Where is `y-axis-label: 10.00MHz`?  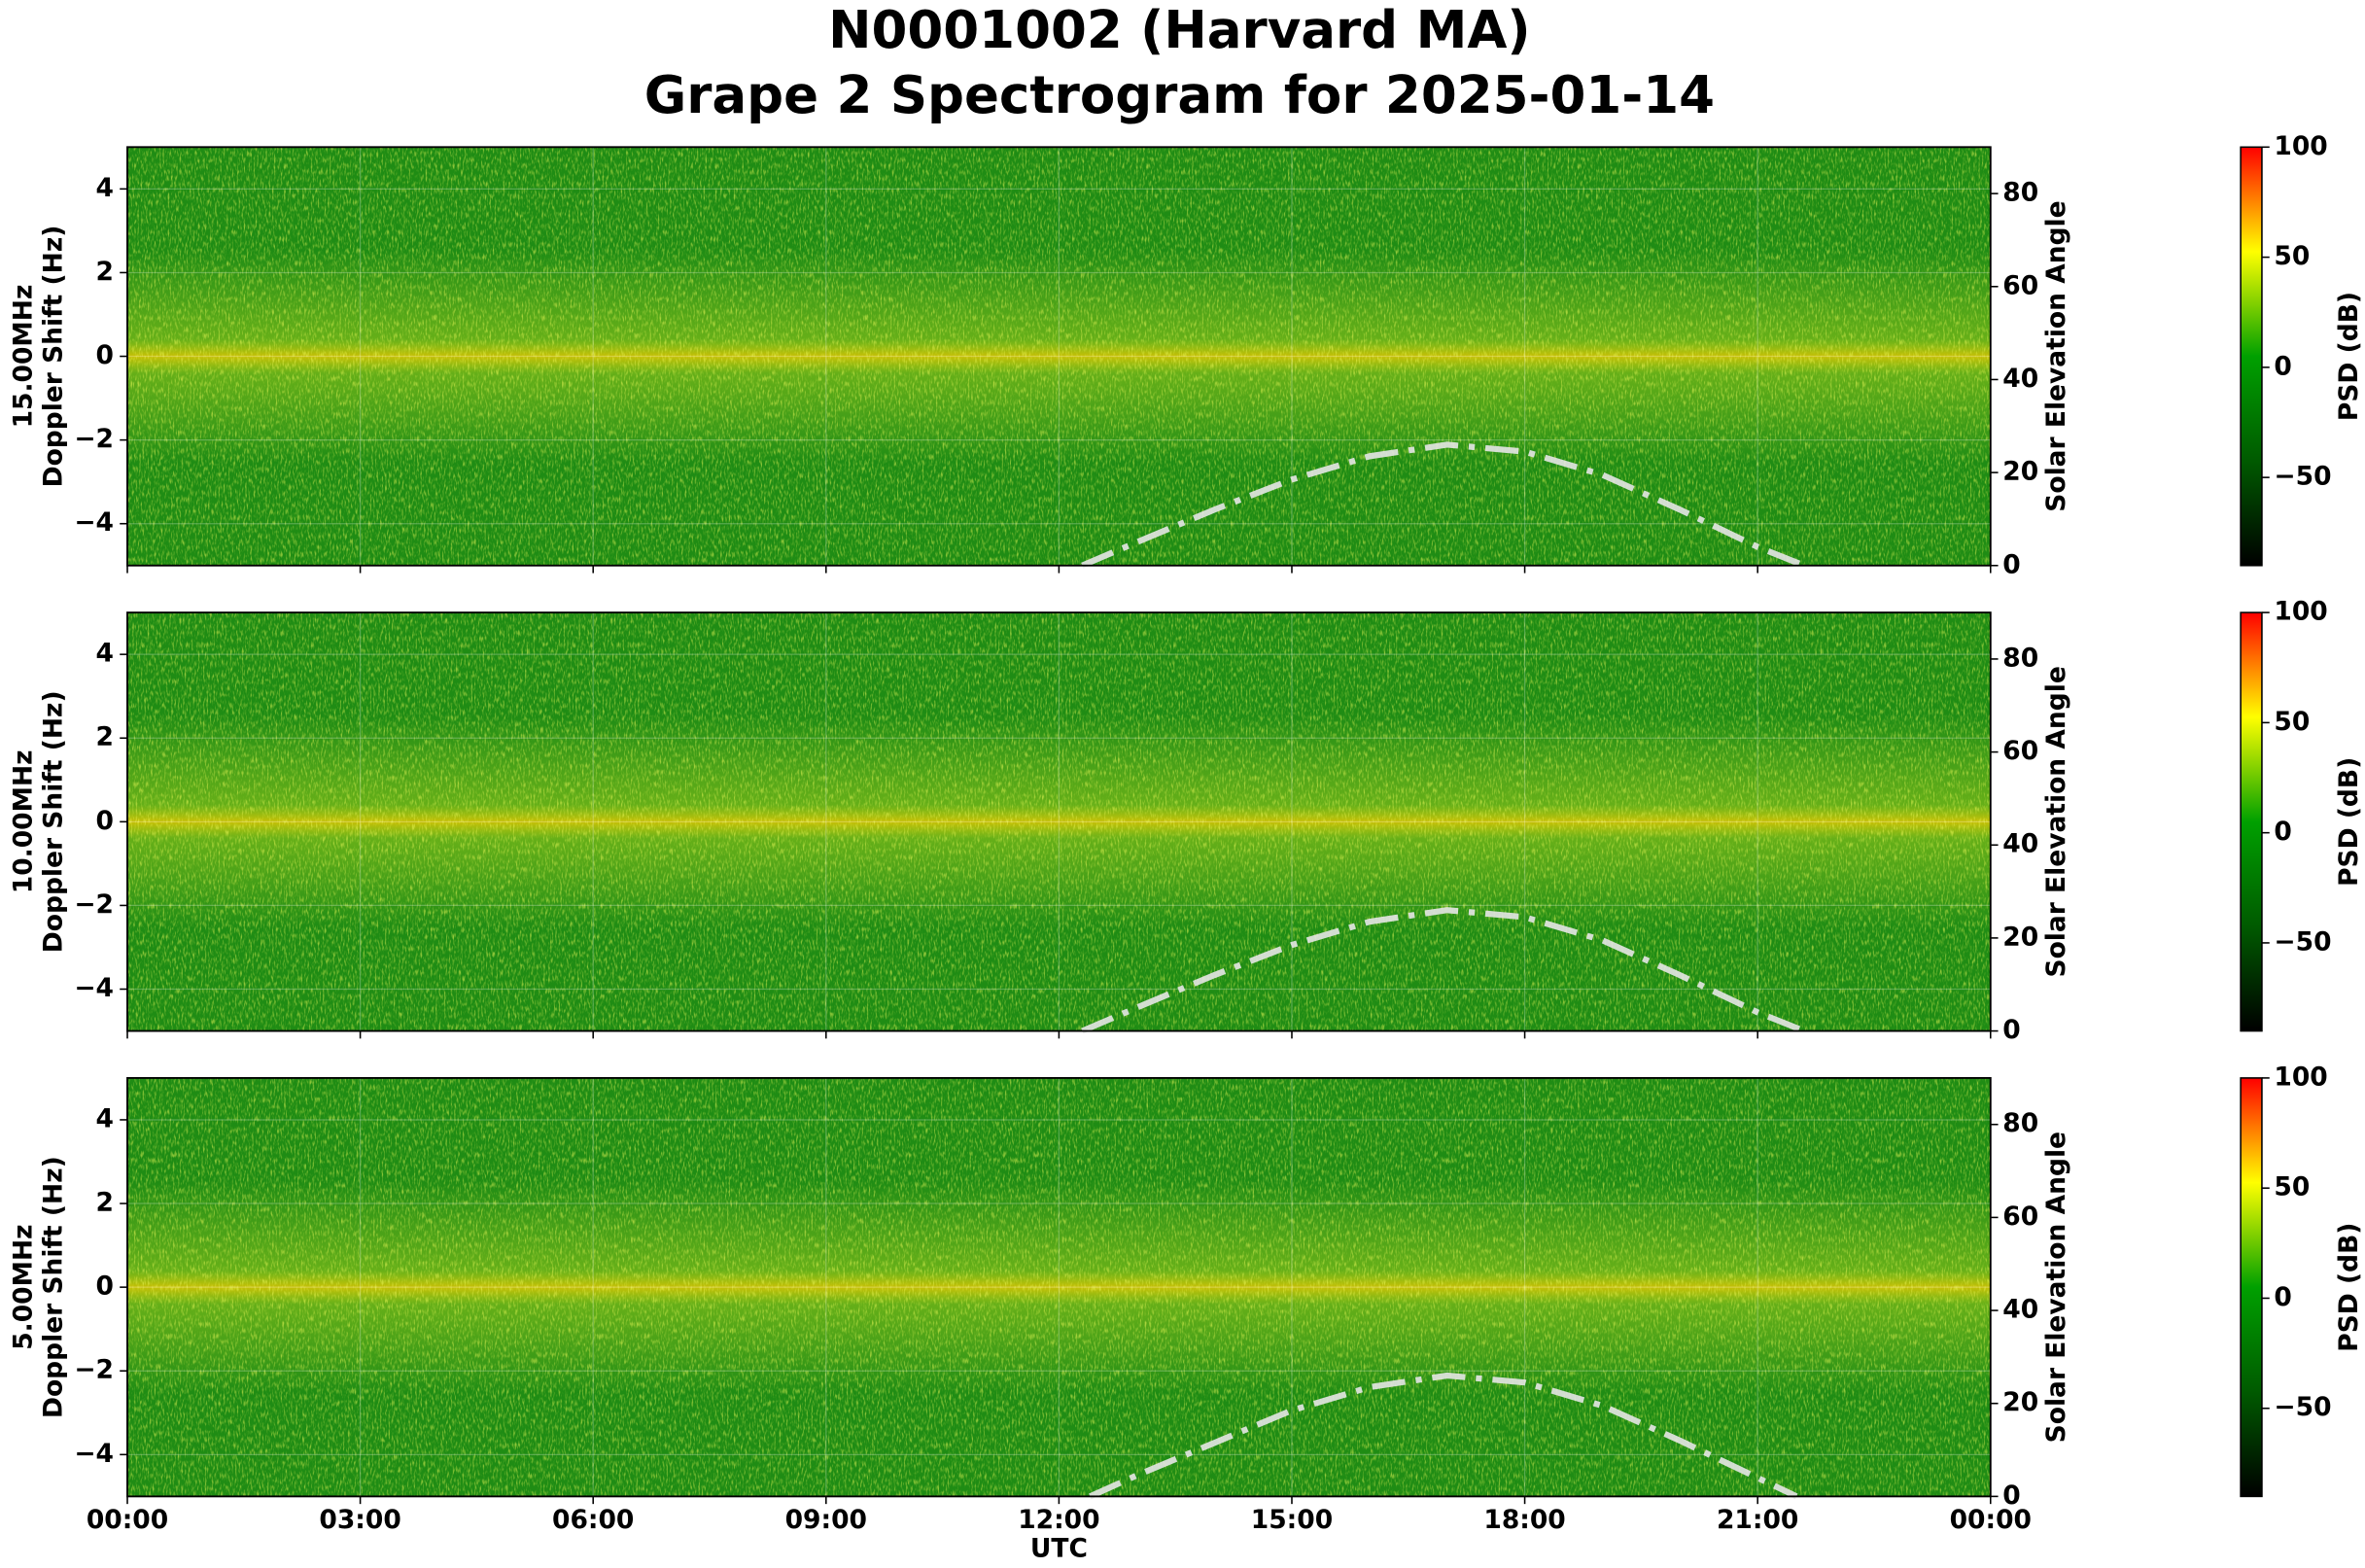 y-axis-label: 10.00MHz is located at coordinates (23, 821).